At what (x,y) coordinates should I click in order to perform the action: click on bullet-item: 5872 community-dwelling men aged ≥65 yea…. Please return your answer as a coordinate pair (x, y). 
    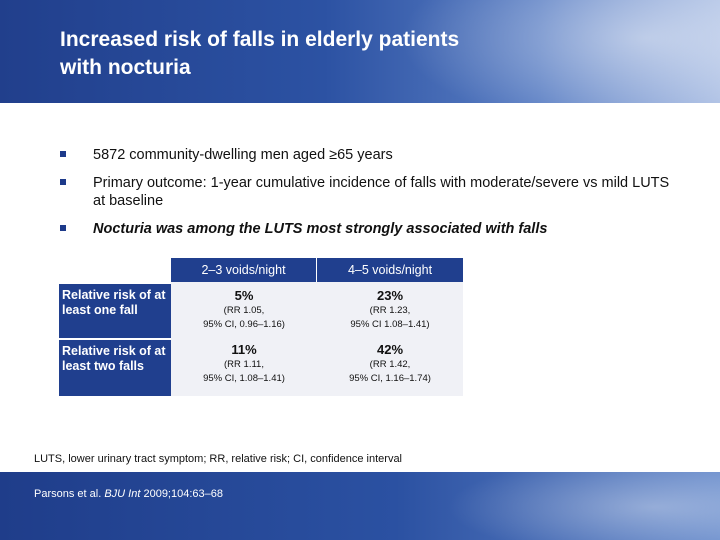
    Looking at the image, I should click on (370, 155).